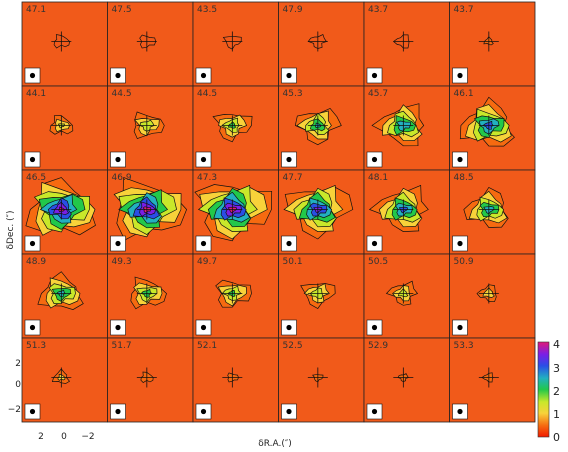 The width and height of the screenshot is (568, 452). Describe the element at coordinates (122, 262) in the screenshot. I see `channel-label: 49.3` at that location.